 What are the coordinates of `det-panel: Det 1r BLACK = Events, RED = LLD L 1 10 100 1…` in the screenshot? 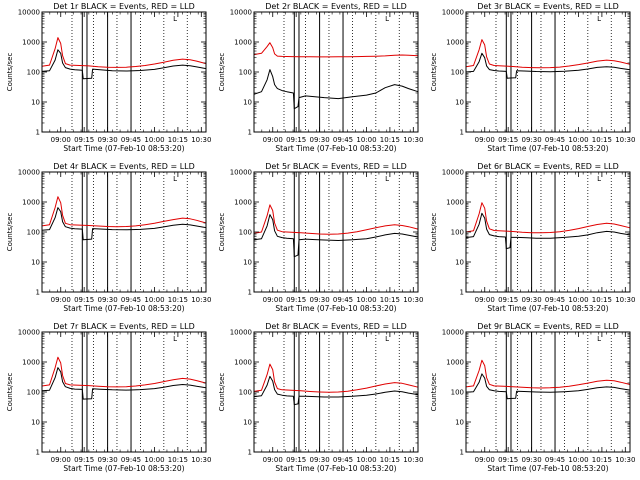 It's located at (108, 77).